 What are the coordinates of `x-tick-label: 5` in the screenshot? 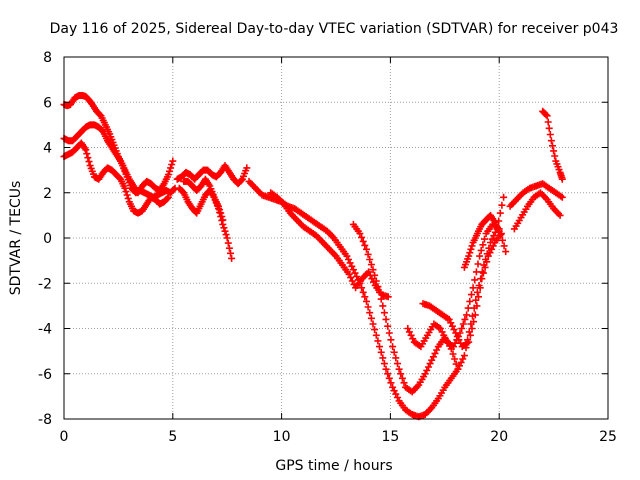 It's located at (172, 437).